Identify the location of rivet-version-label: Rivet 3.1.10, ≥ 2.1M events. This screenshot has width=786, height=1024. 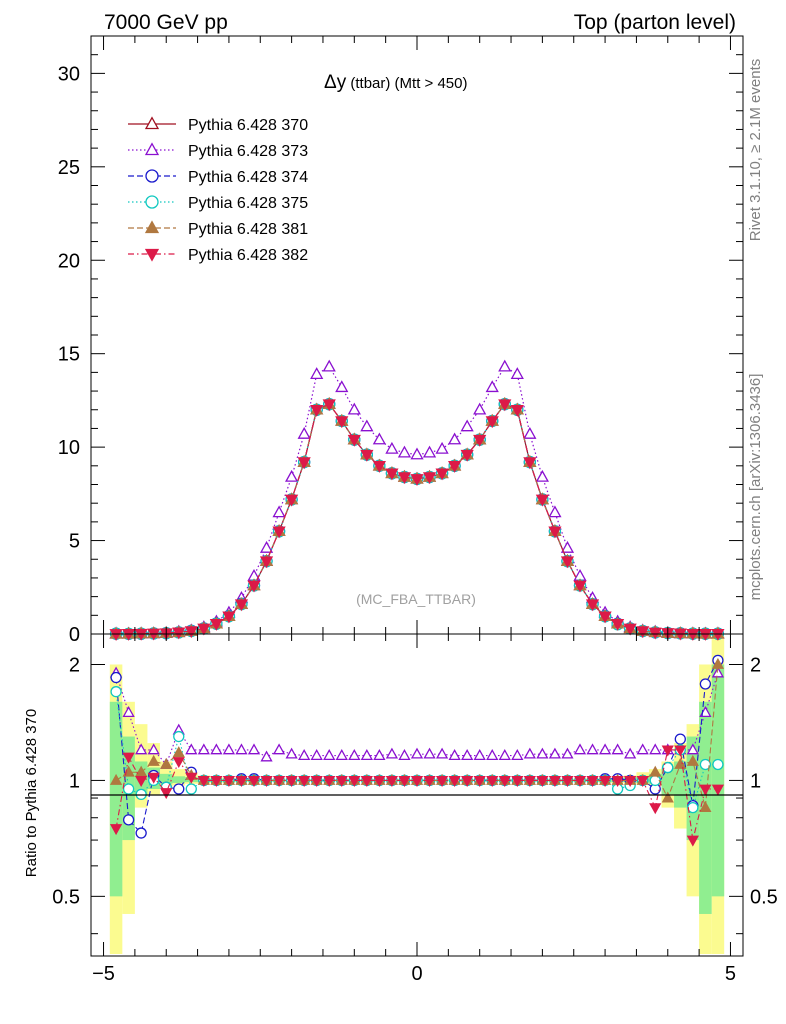
(755, 150).